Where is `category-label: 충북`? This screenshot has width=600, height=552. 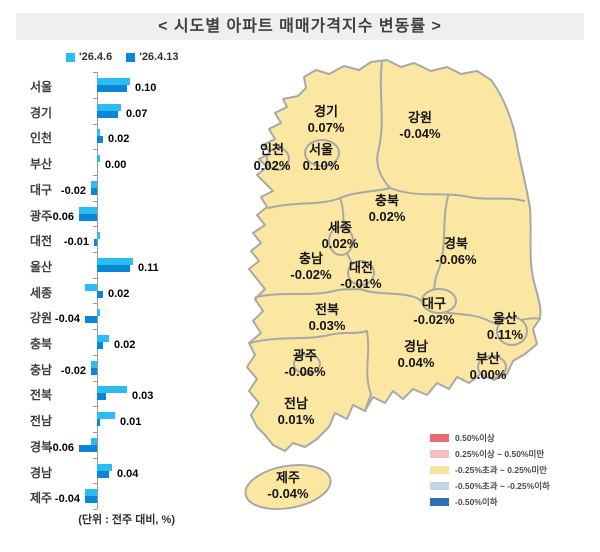
category-label: 충북 is located at coordinates (41, 344).